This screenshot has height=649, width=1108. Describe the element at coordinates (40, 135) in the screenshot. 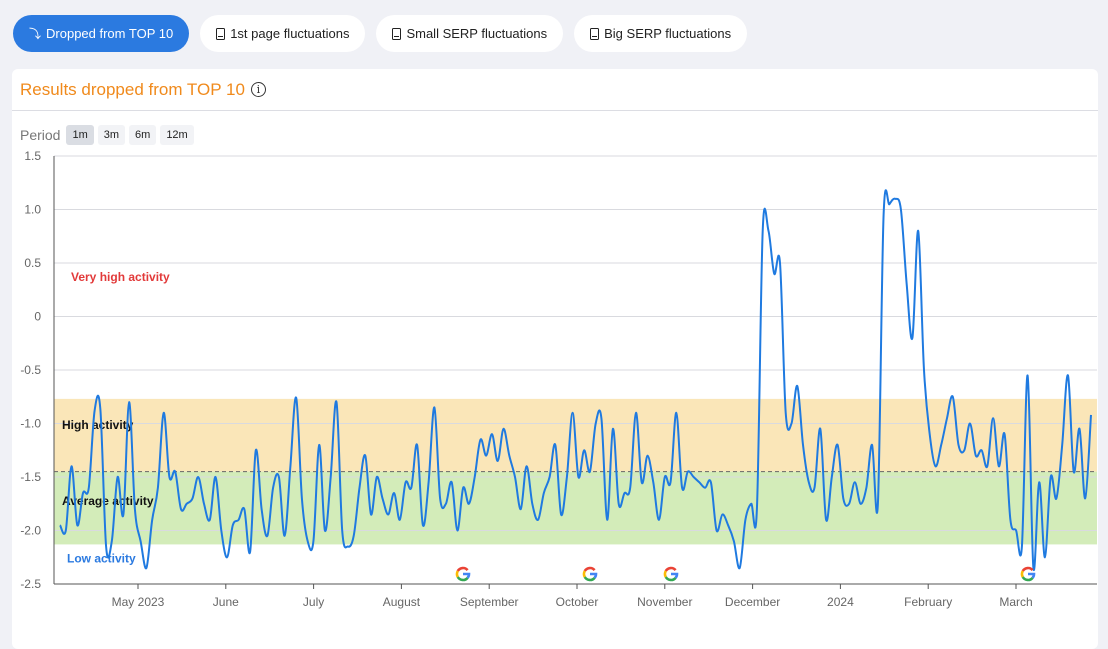

I see `period-label: Period` at that location.